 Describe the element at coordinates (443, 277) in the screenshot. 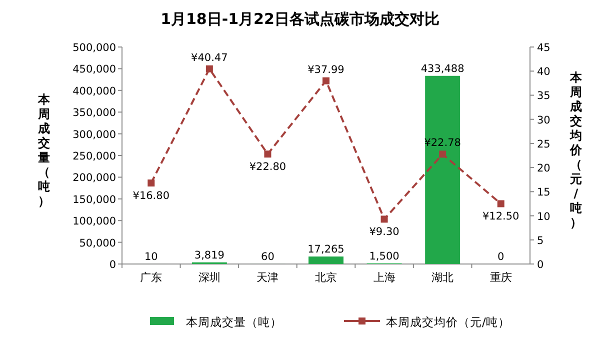

I see `x-tick-label: 湖北` at that location.